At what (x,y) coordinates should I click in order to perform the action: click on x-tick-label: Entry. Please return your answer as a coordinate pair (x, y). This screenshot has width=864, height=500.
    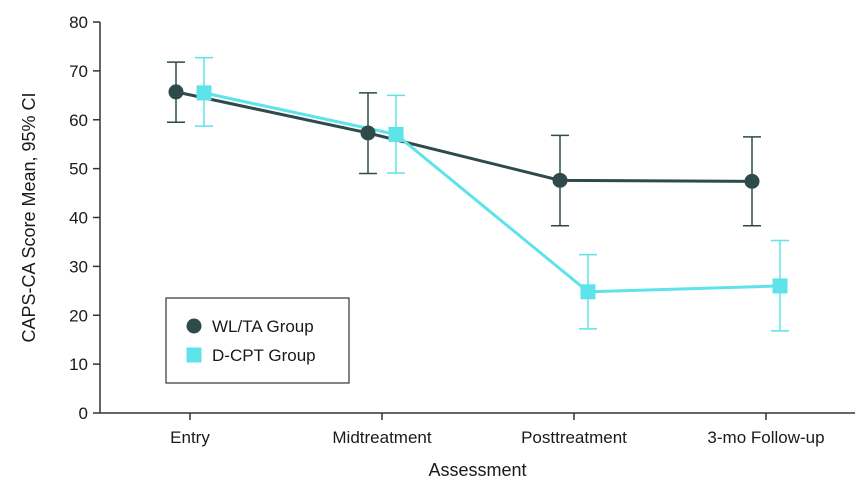
    Looking at the image, I should click on (190, 437).